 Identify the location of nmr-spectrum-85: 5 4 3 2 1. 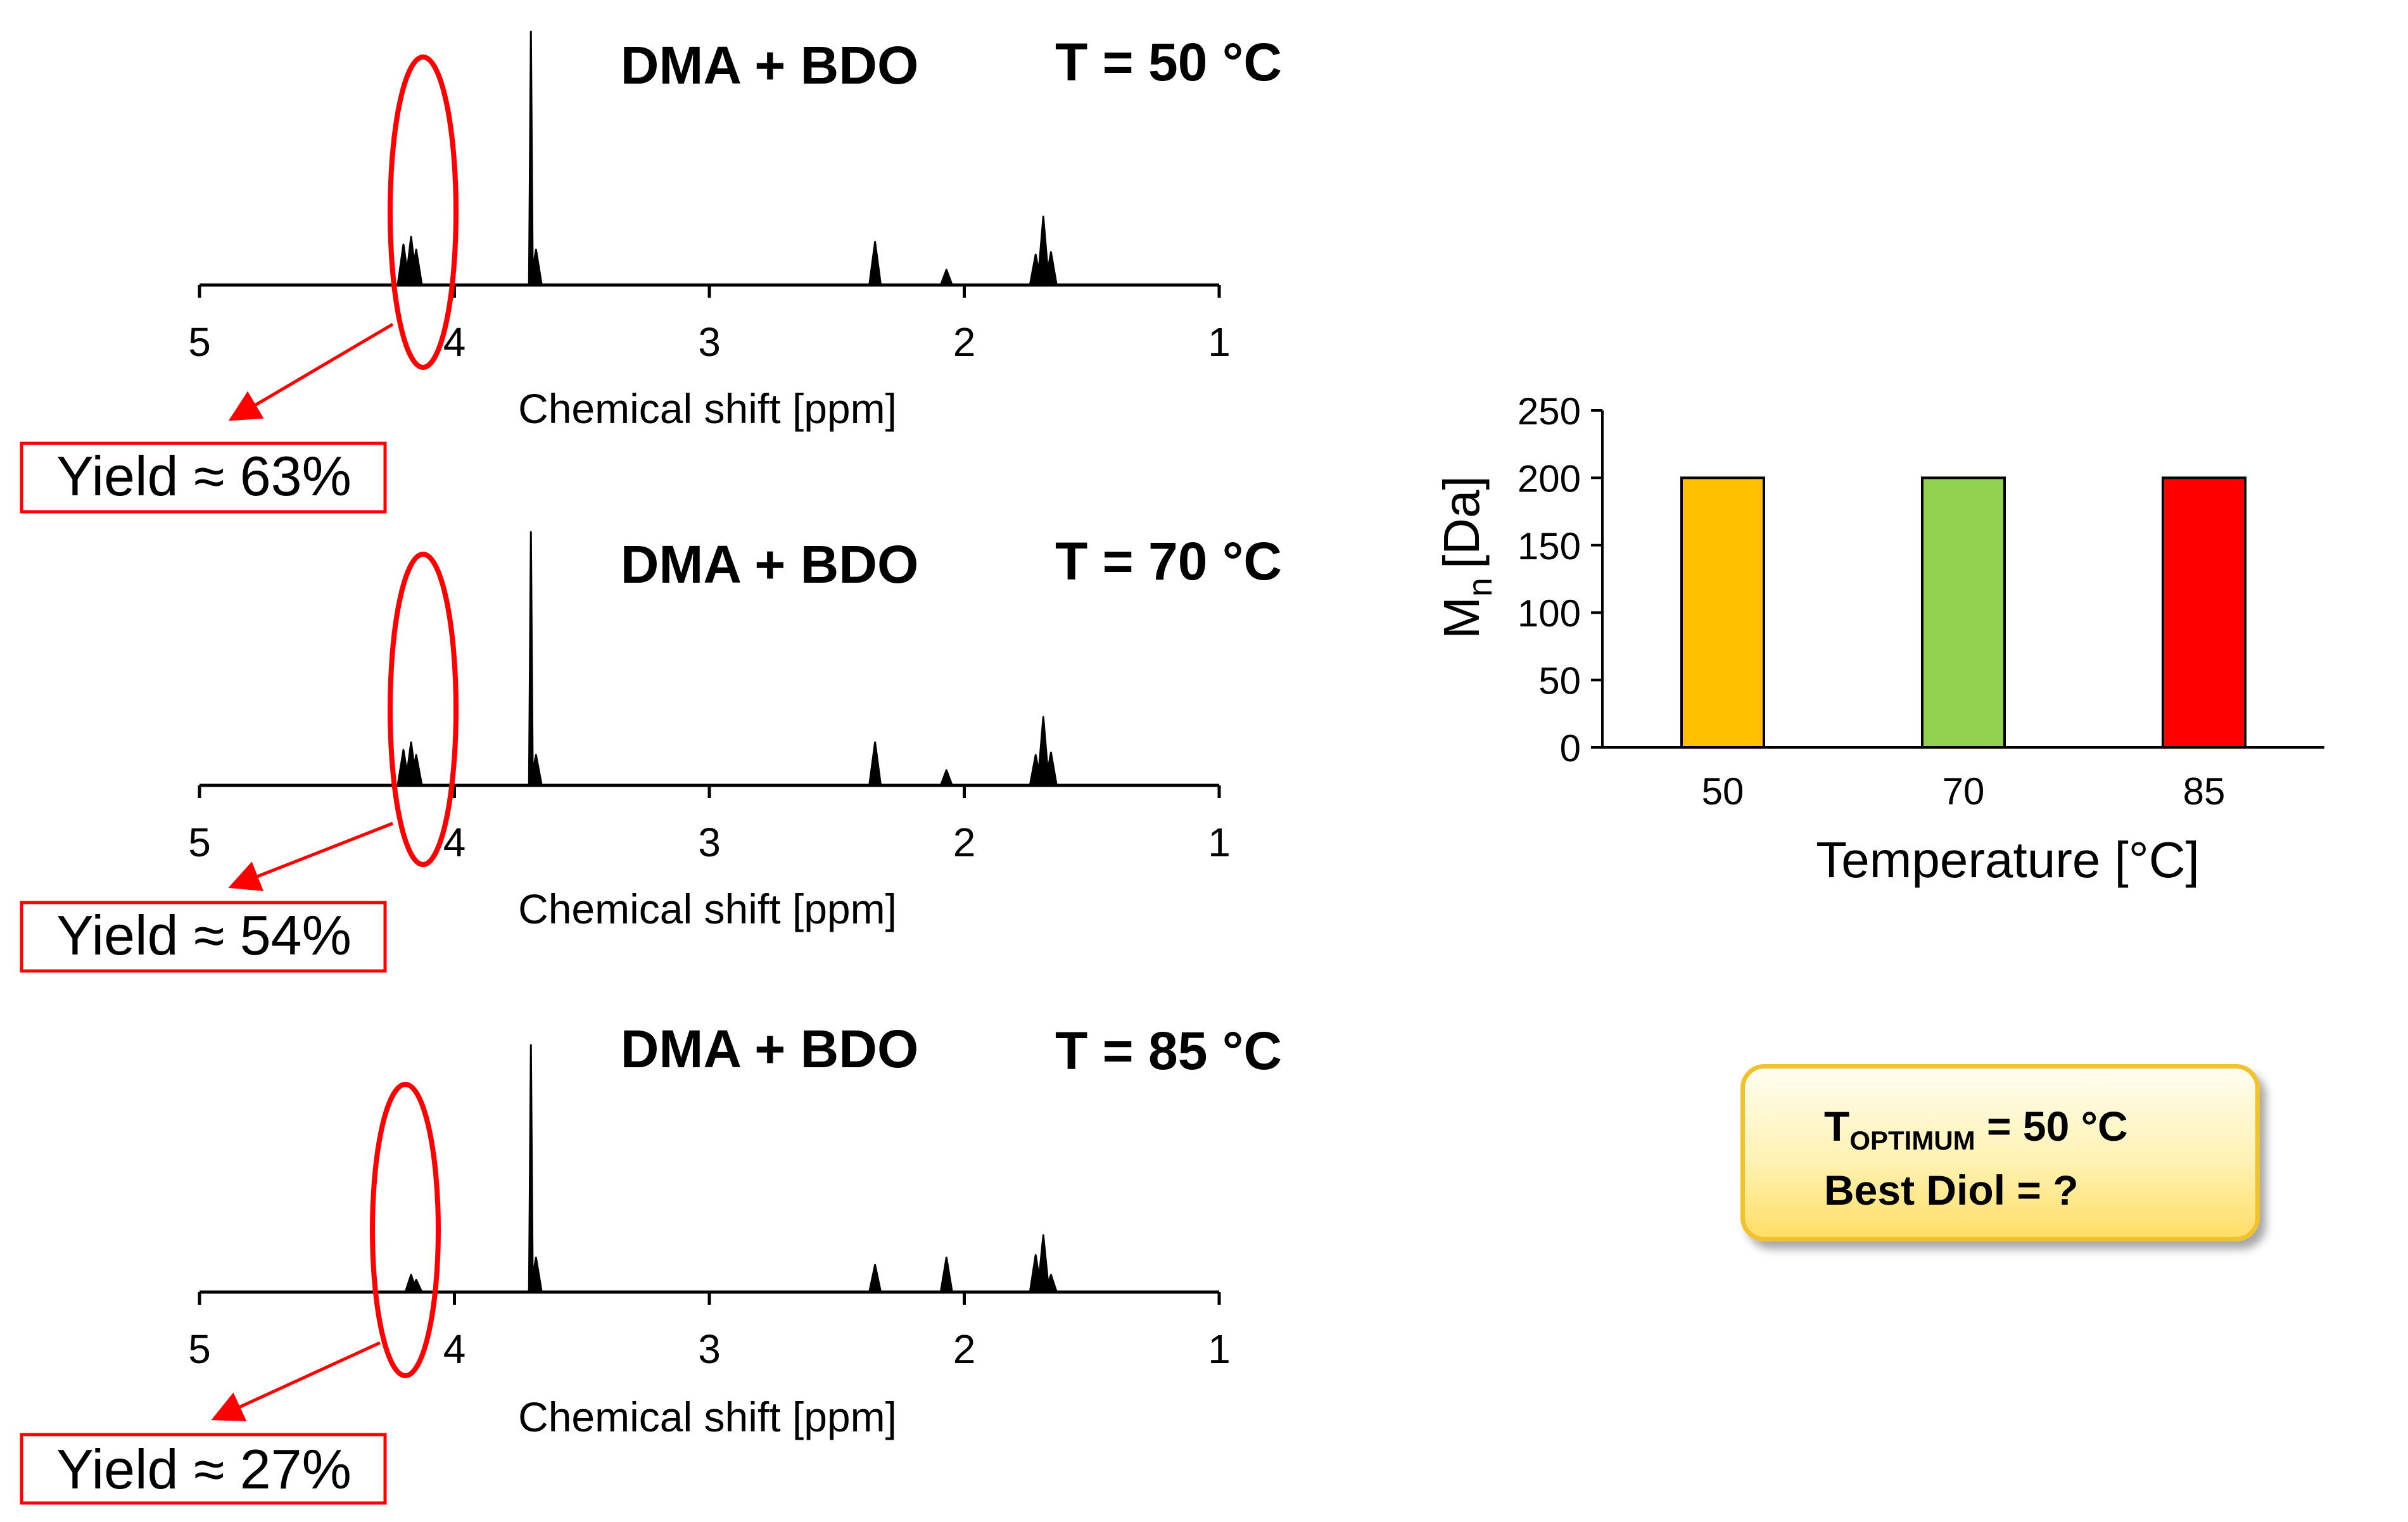
(709, 1208).